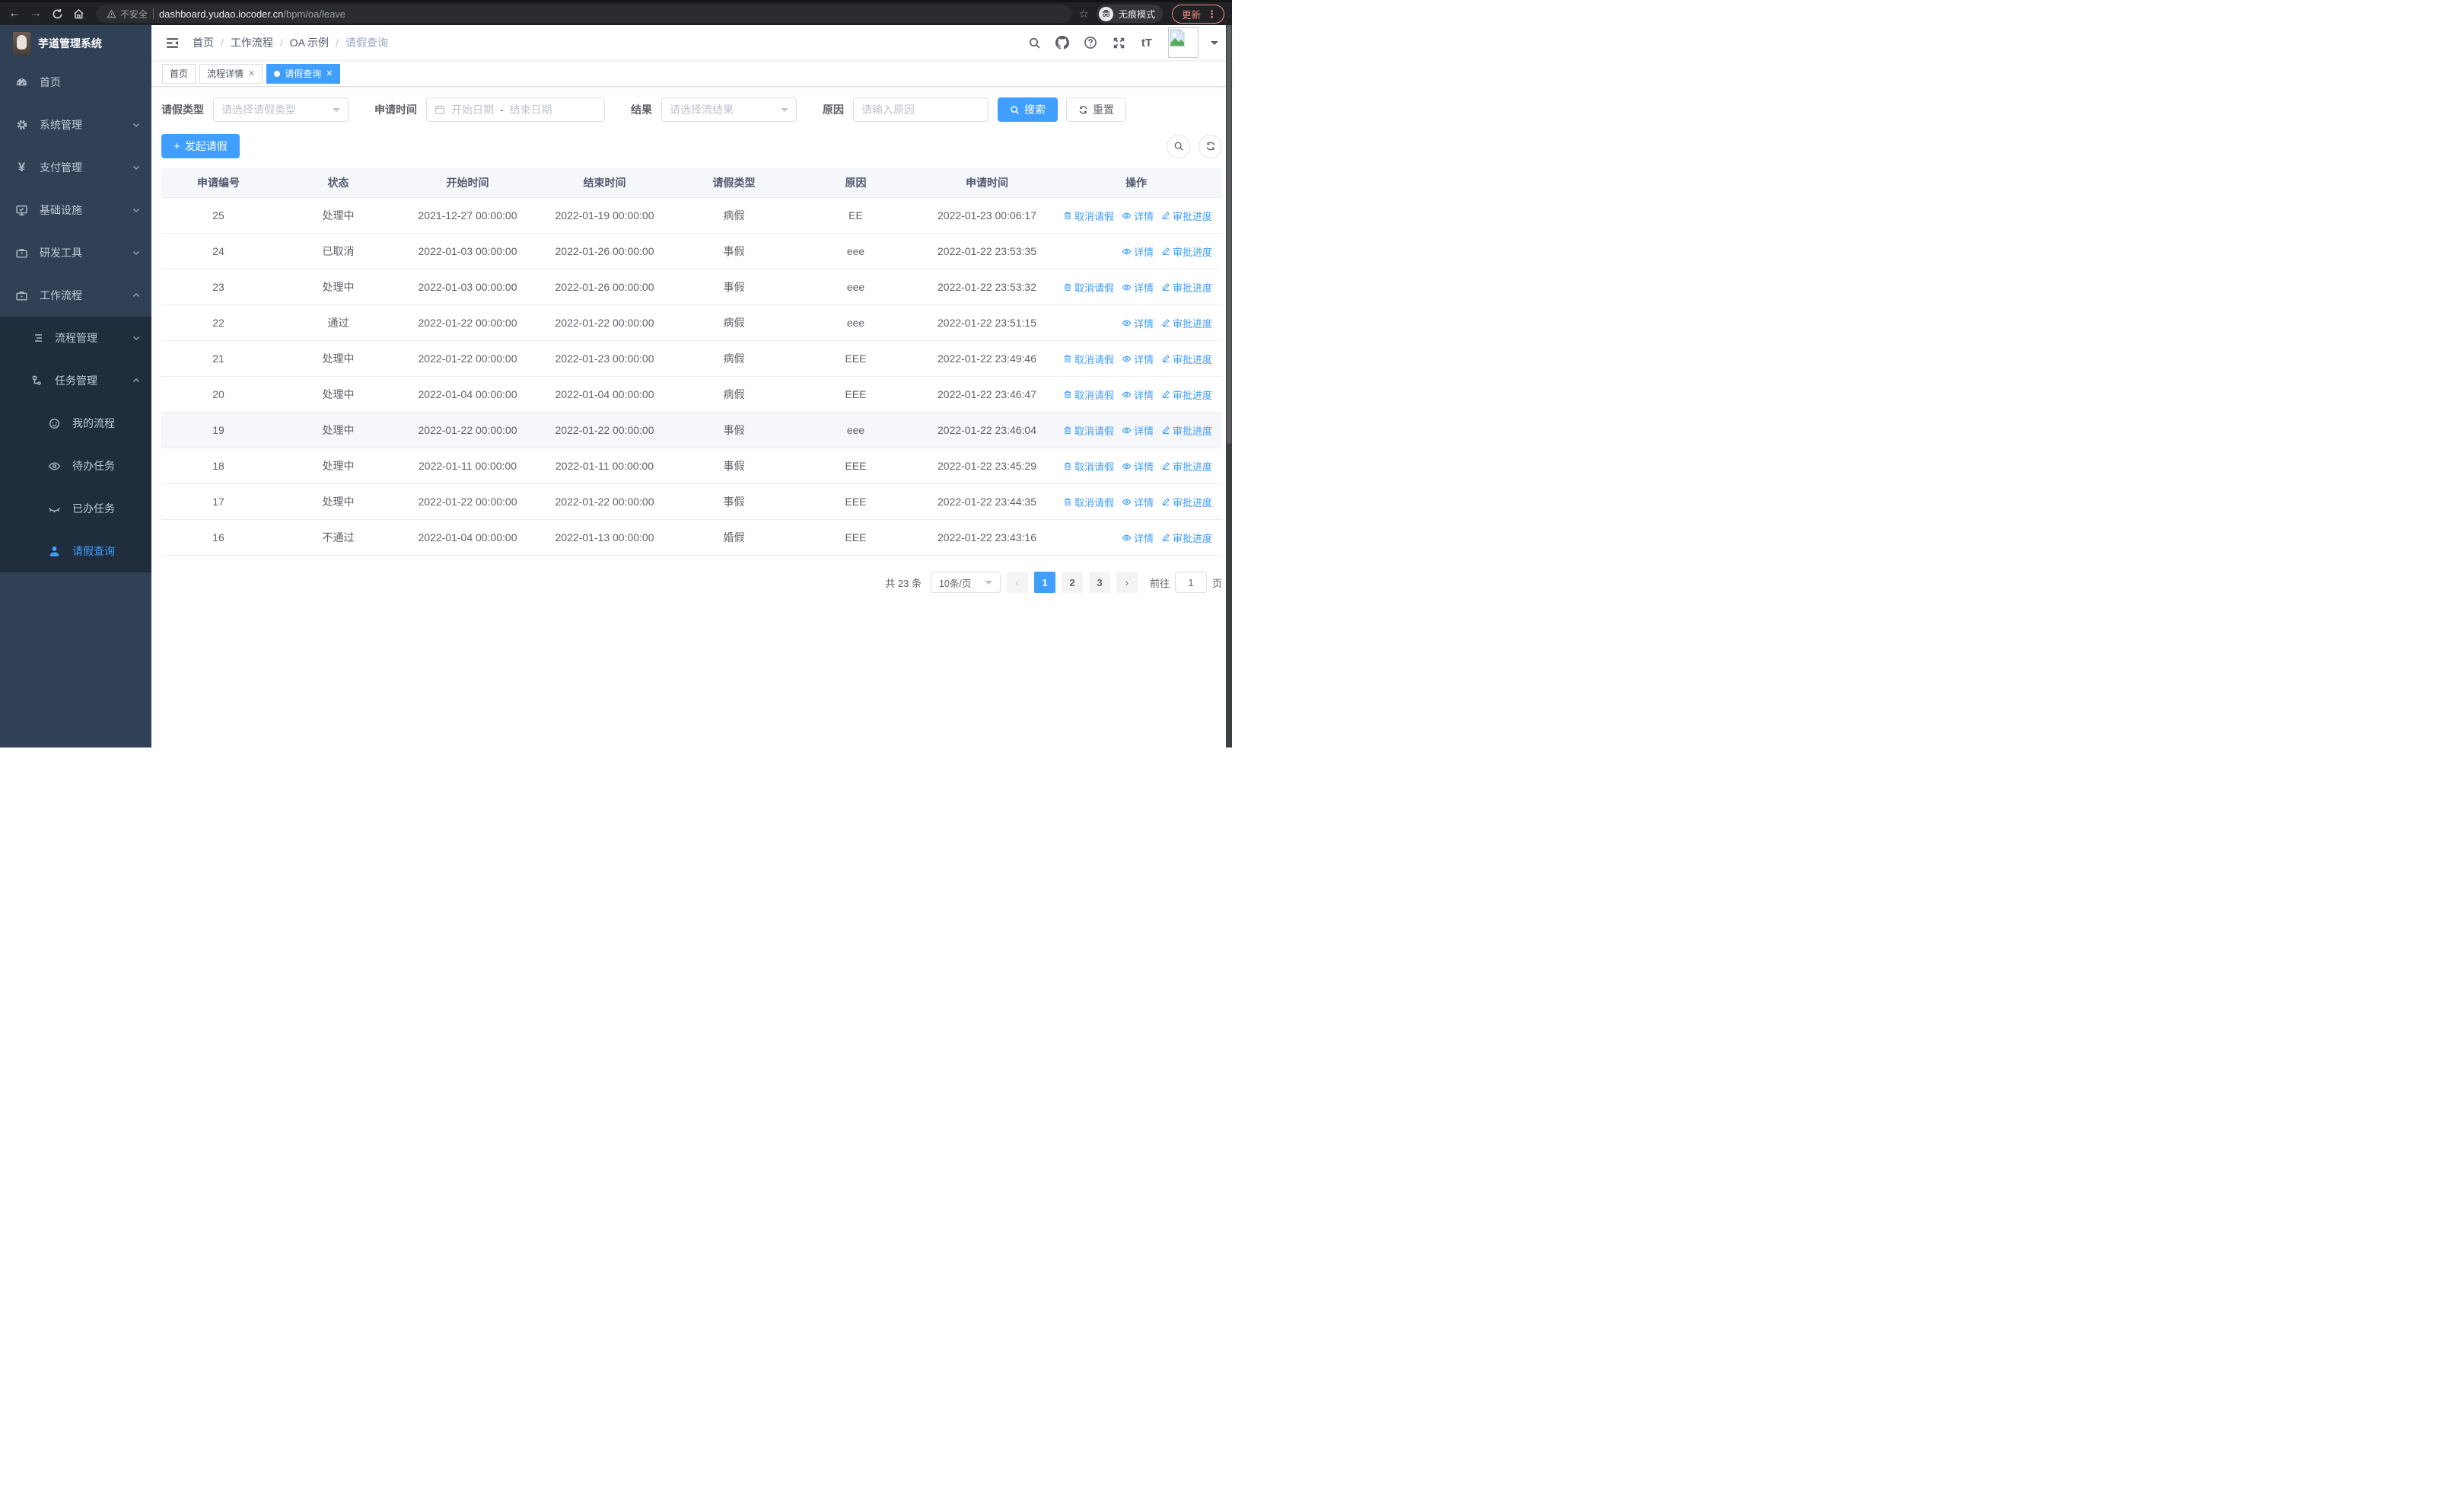 The image size is (2464, 1495). I want to click on result-select: 请选择流结果, so click(729, 110).